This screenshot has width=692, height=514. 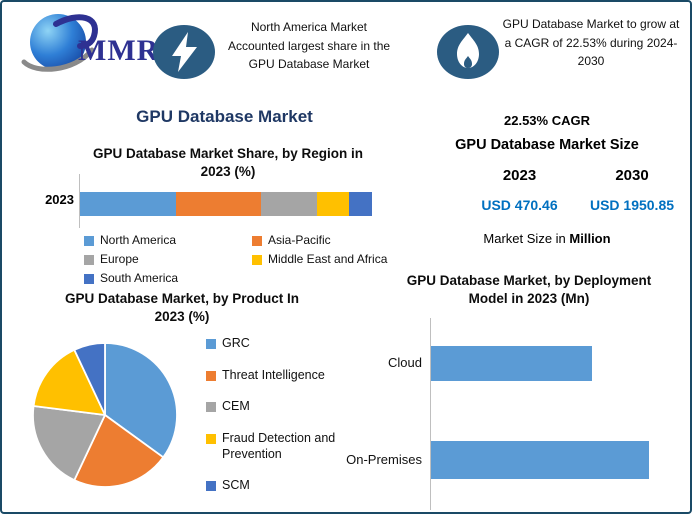 I want to click on lightning-icon, so click(x=184, y=52).